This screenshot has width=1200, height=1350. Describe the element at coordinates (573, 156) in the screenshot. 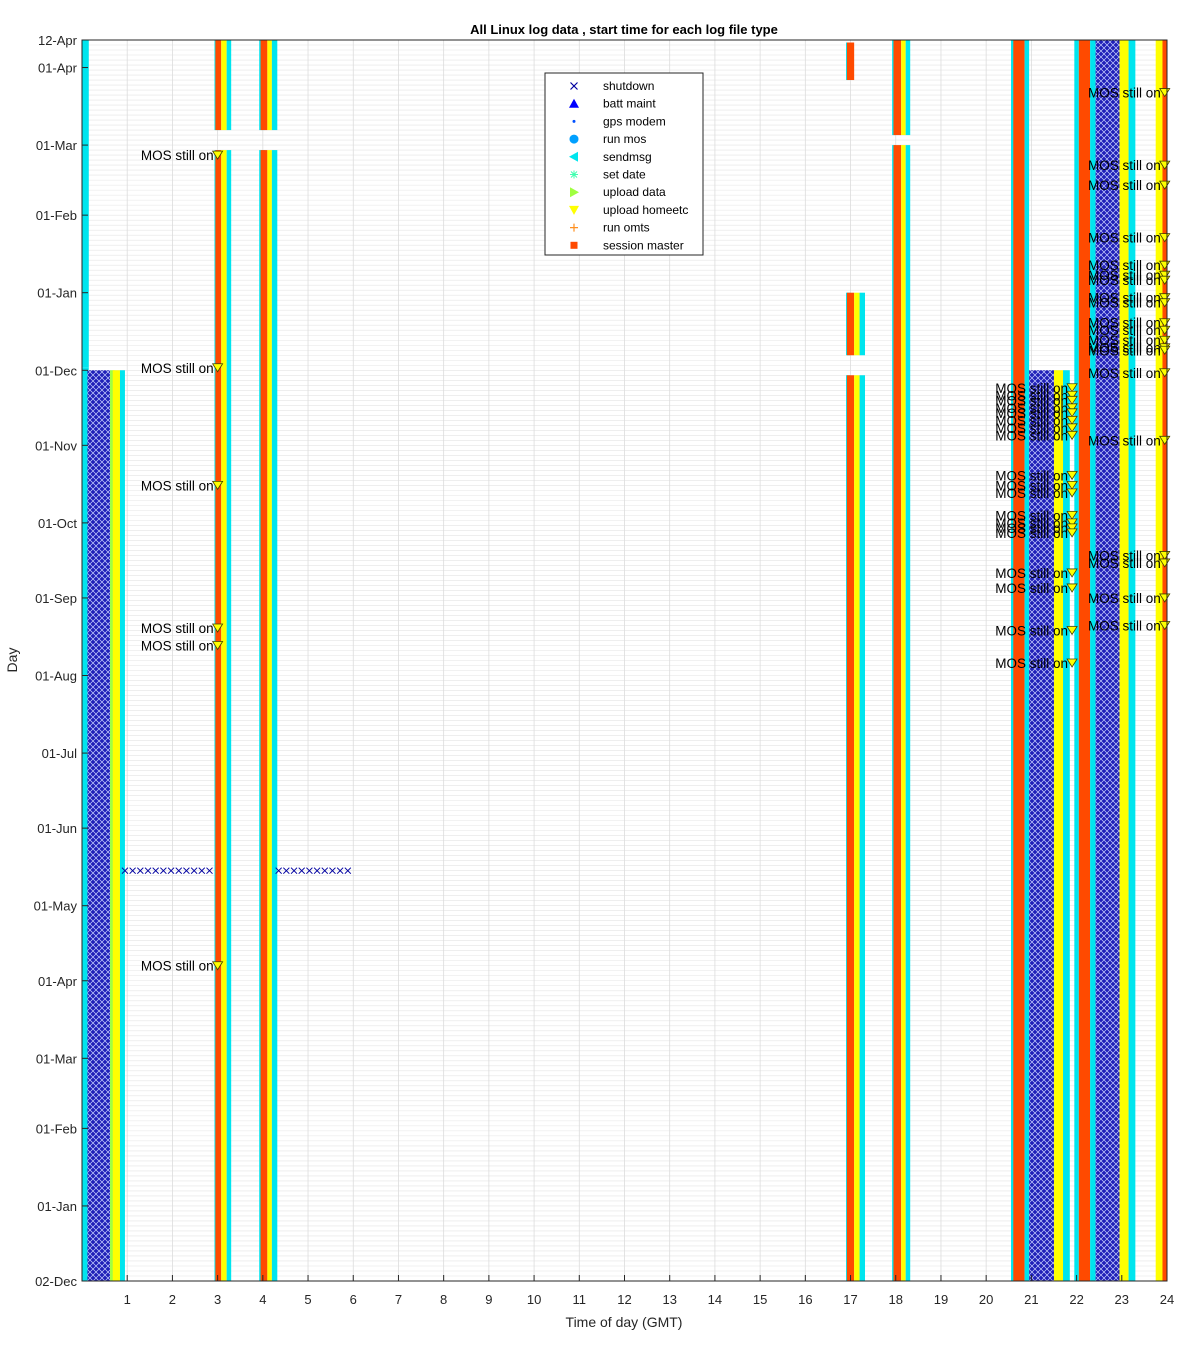

I see `legend-marker-sendmsg` at that location.